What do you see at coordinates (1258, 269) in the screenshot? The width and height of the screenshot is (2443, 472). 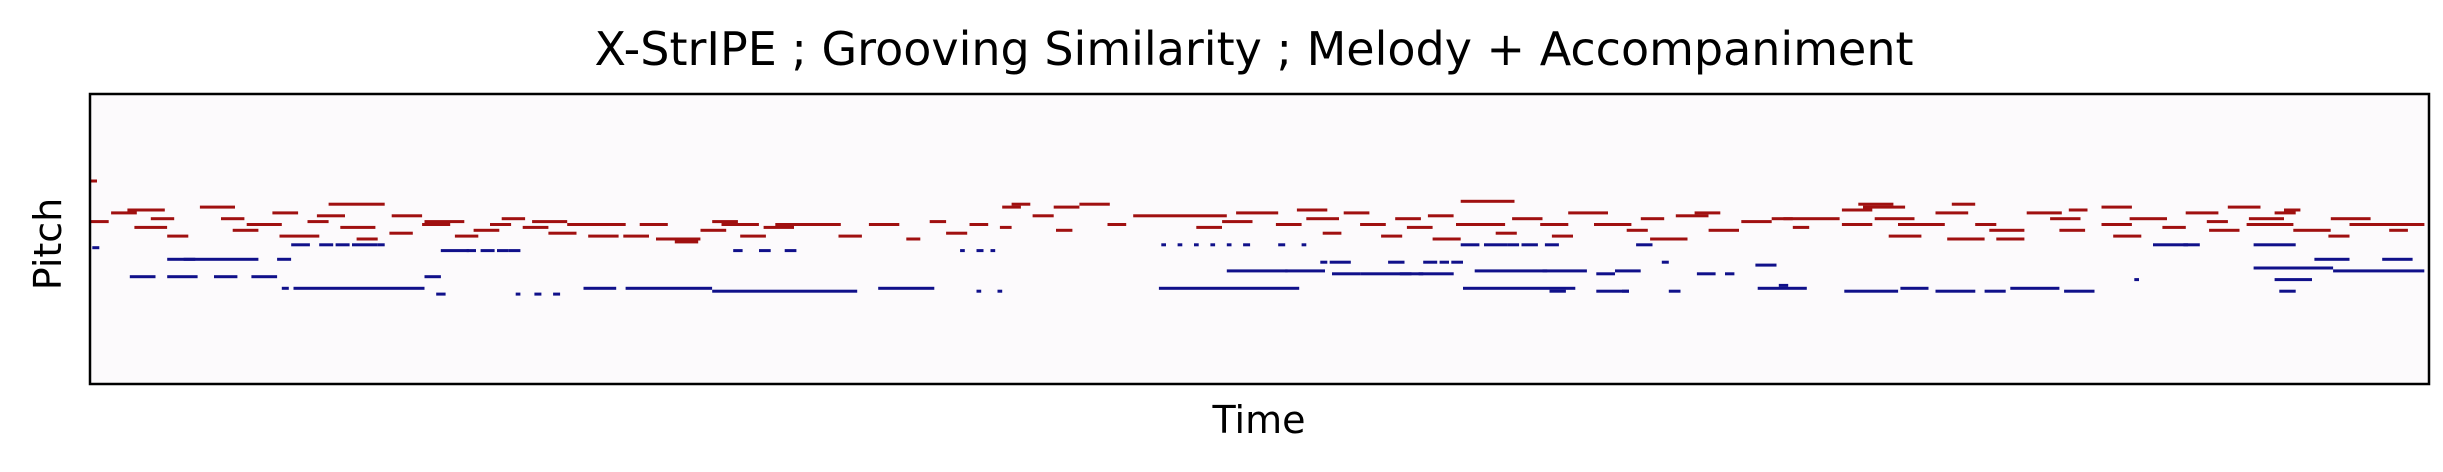 I see `series-accompaniment` at bounding box center [1258, 269].